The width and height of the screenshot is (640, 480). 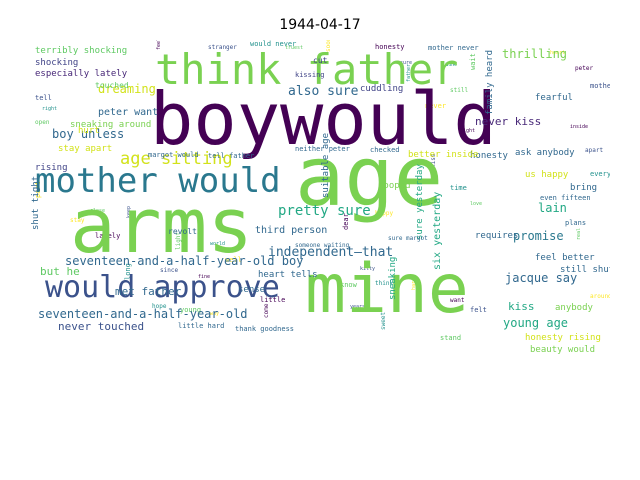 I want to click on filler-word: way, so click(x=214, y=314).